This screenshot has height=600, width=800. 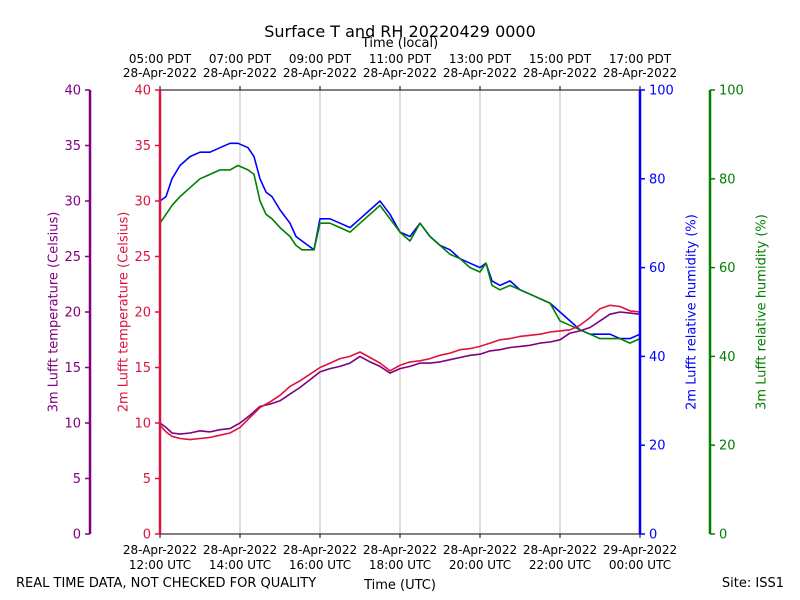 I want to click on y-axis-title: 3m Lufft temperature (Celsius), so click(x=54, y=312).